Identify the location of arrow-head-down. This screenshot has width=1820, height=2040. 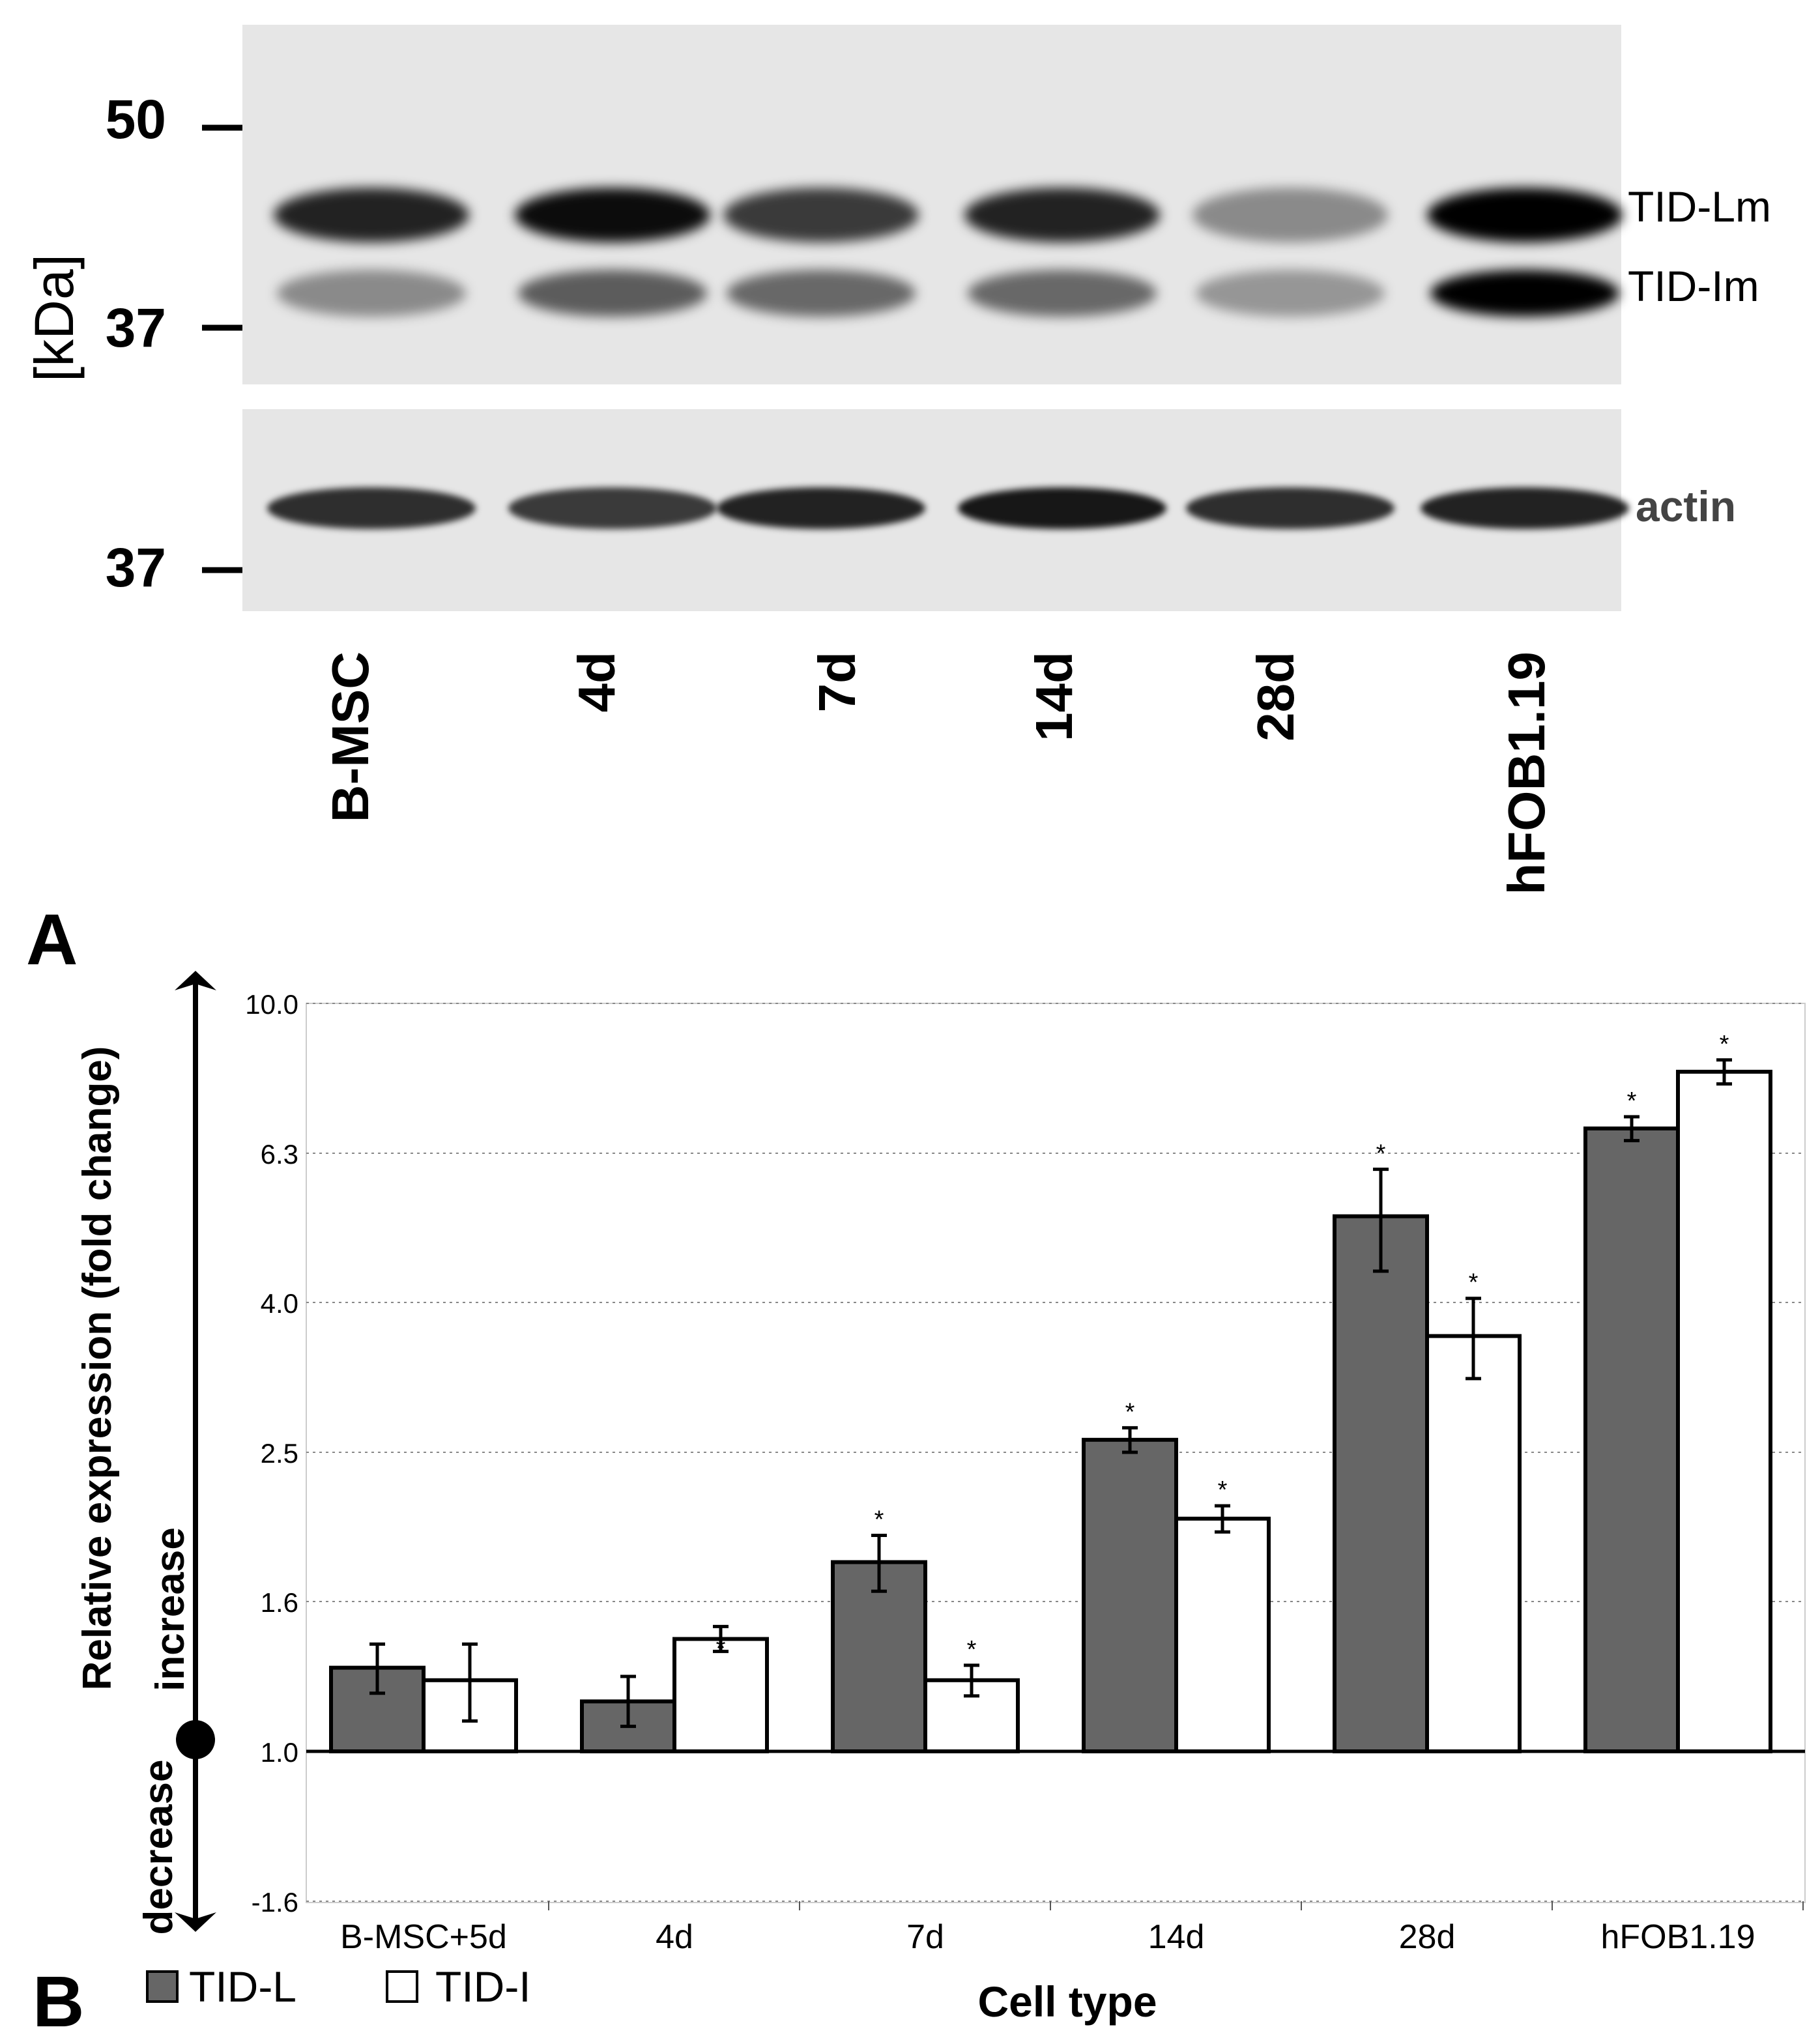
(195, 1922).